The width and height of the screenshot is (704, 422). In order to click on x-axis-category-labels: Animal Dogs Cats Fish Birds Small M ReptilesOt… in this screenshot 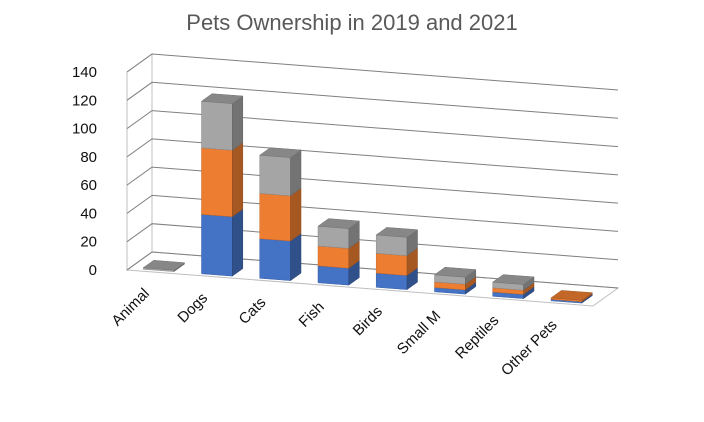, I will do `click(334, 332)`.